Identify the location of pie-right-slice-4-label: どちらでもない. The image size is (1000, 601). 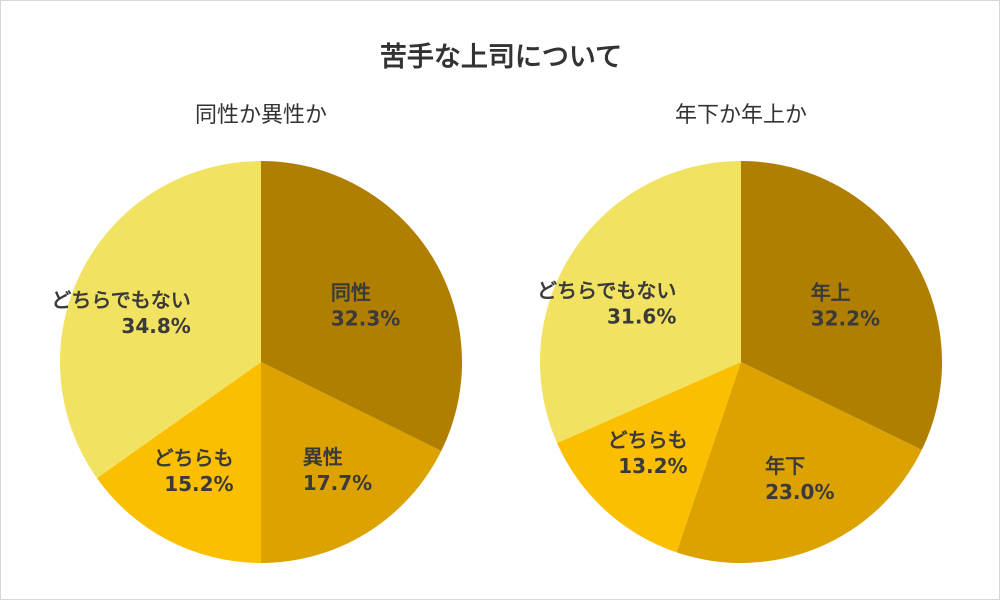
(606, 291).